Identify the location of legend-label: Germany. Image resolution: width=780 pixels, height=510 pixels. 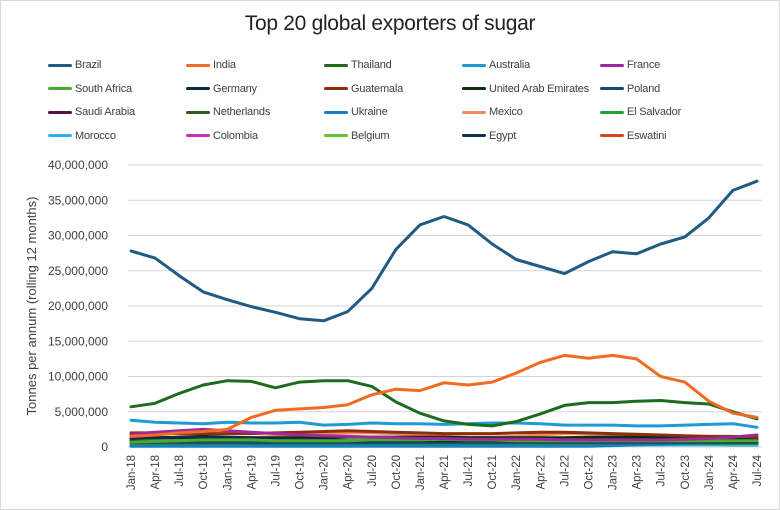
(235, 88).